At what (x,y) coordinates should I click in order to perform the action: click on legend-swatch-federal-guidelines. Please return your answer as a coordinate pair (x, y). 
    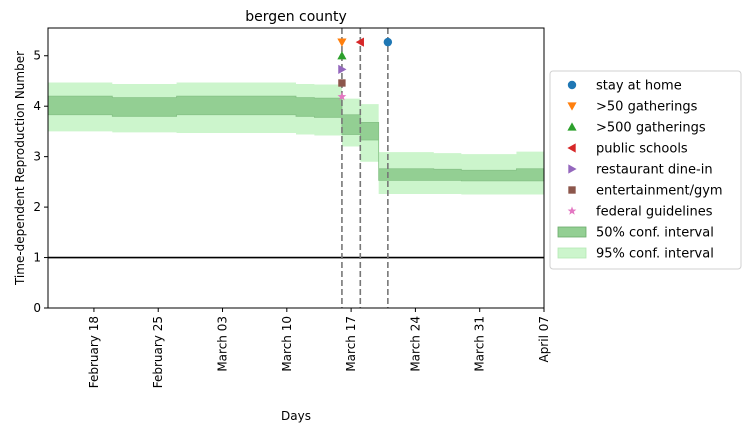
    Looking at the image, I should click on (572, 210).